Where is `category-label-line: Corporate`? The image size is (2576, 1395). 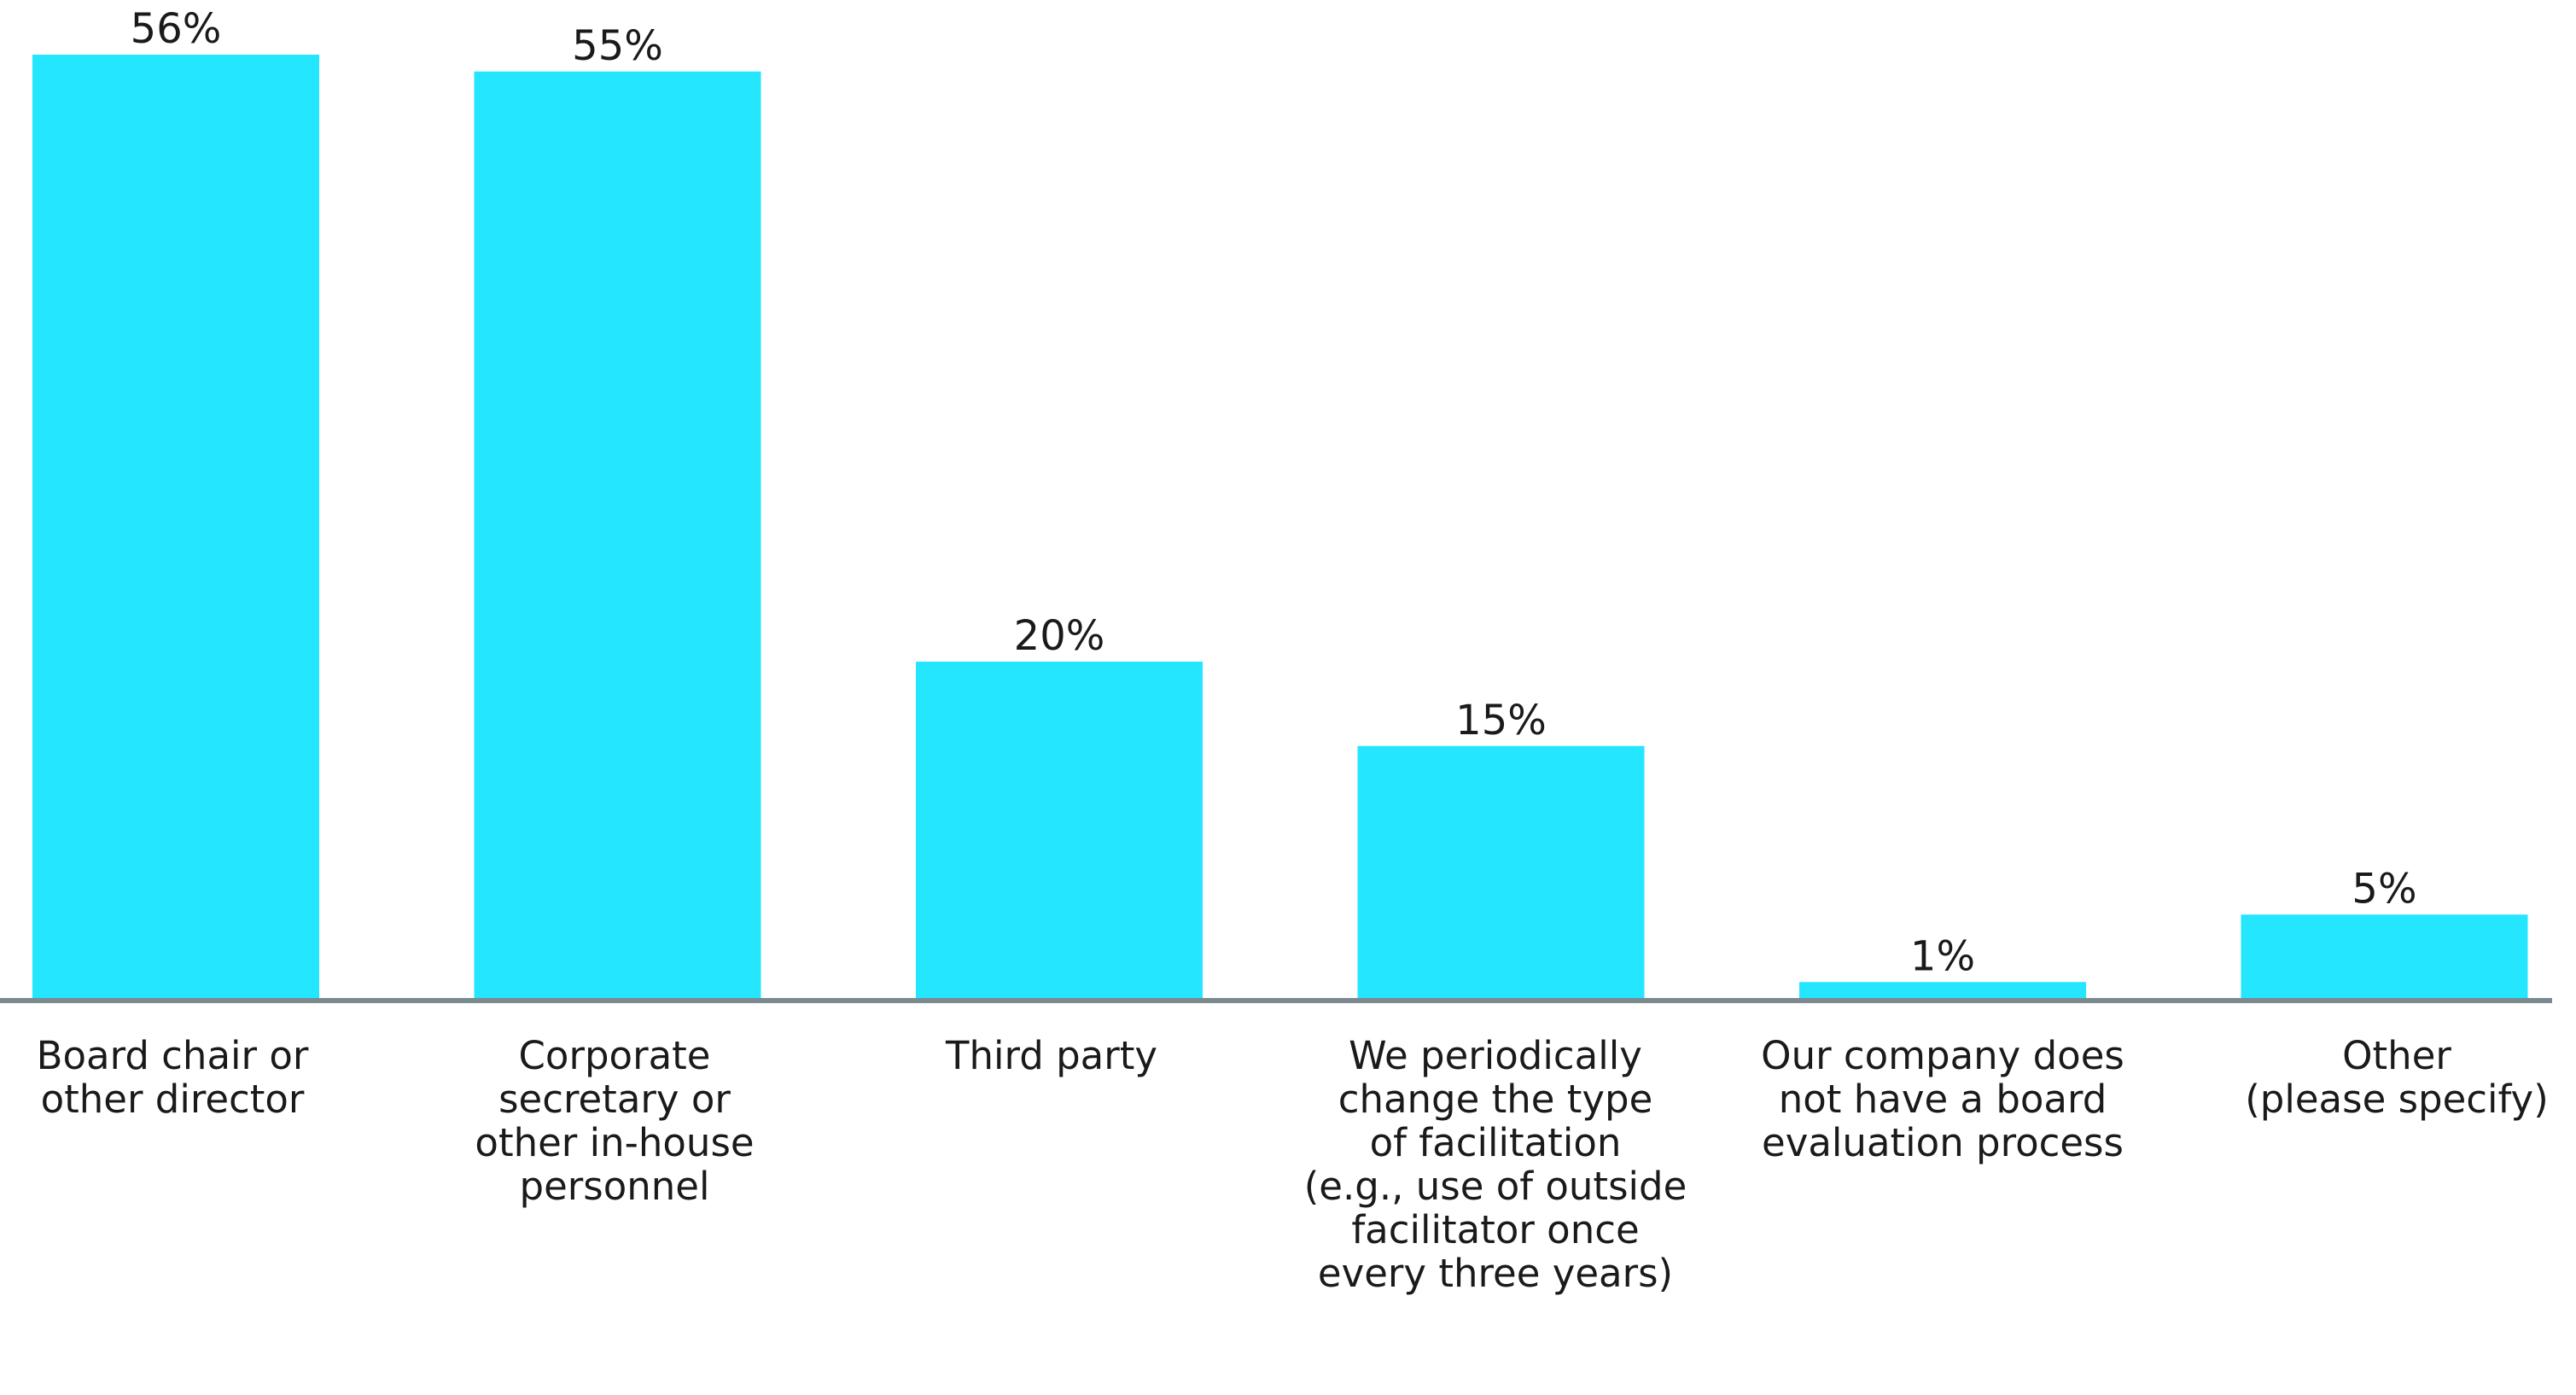 category-label-line: Corporate is located at coordinates (615, 1055).